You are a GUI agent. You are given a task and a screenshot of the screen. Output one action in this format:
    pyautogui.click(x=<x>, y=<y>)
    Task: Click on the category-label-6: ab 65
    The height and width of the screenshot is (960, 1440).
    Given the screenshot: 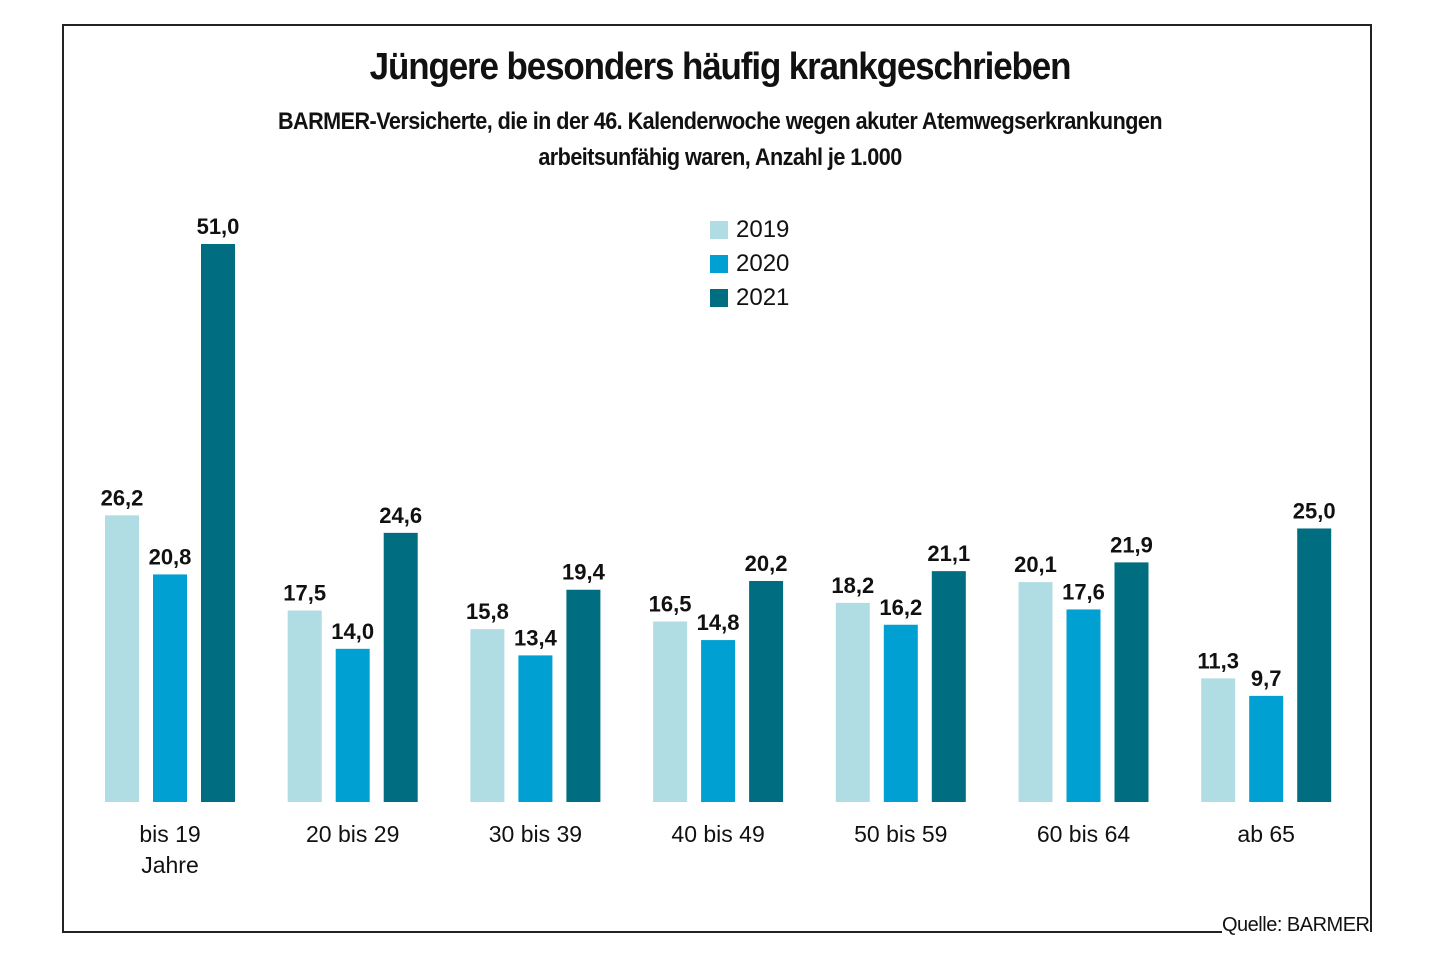 What is the action you would take?
    pyautogui.click(x=1266, y=834)
    